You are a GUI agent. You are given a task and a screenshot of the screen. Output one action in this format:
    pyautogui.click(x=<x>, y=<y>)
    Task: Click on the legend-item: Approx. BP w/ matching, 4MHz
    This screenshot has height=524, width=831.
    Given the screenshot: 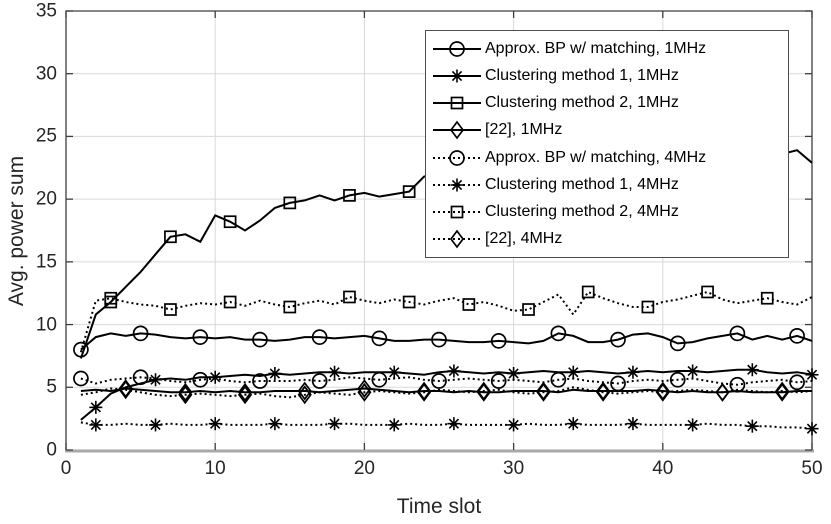 What is the action you would take?
    pyautogui.click(x=607, y=158)
    